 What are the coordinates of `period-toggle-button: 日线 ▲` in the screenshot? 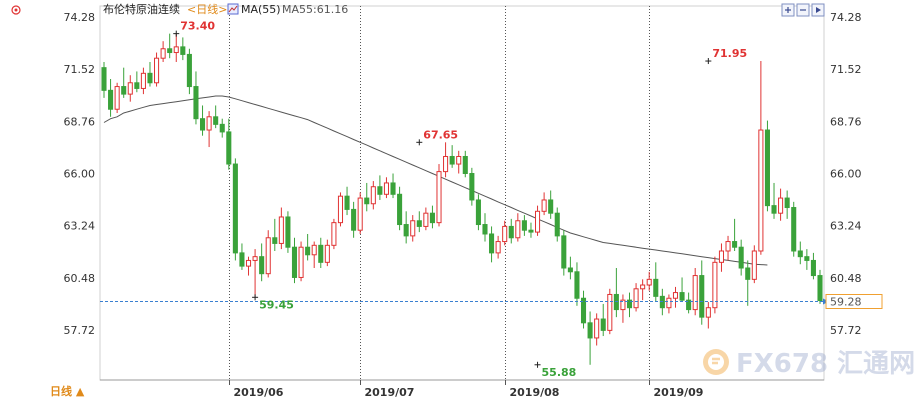 It's located at (67, 391).